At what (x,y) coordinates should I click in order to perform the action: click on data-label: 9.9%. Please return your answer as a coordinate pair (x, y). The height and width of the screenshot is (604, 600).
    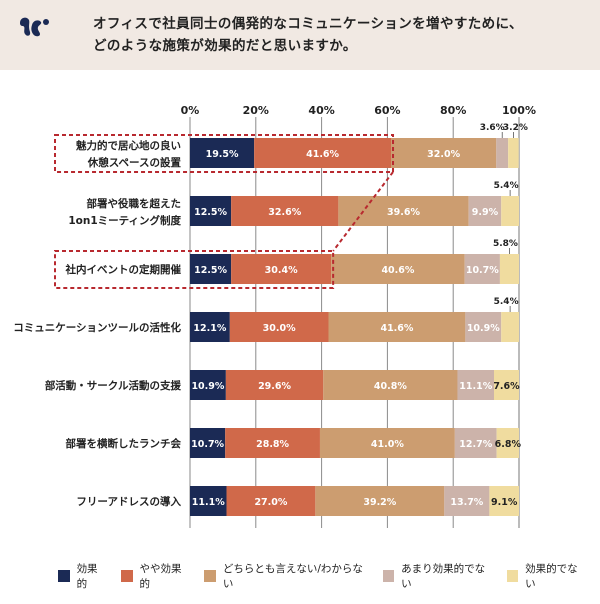
    Looking at the image, I should click on (485, 212).